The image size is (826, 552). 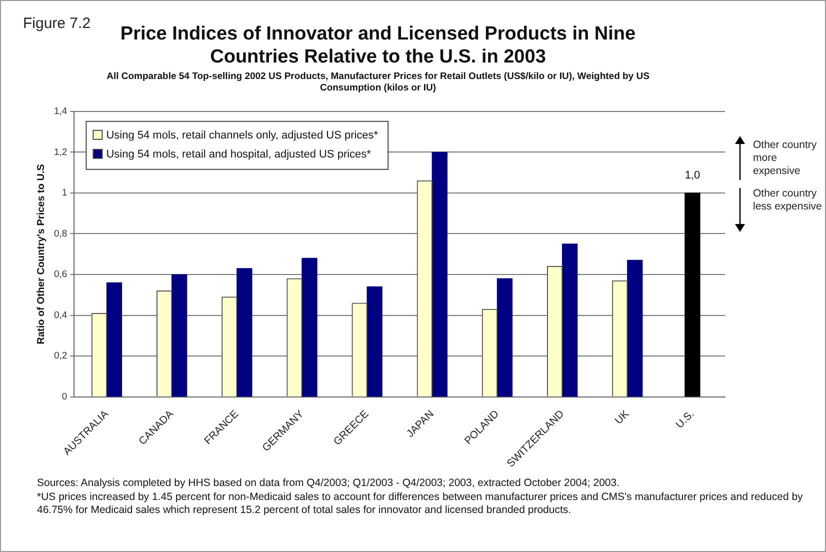 I want to click on legend-label: Using 54 mols, retail channels only, adjusted US prices*, so click(x=242, y=135).